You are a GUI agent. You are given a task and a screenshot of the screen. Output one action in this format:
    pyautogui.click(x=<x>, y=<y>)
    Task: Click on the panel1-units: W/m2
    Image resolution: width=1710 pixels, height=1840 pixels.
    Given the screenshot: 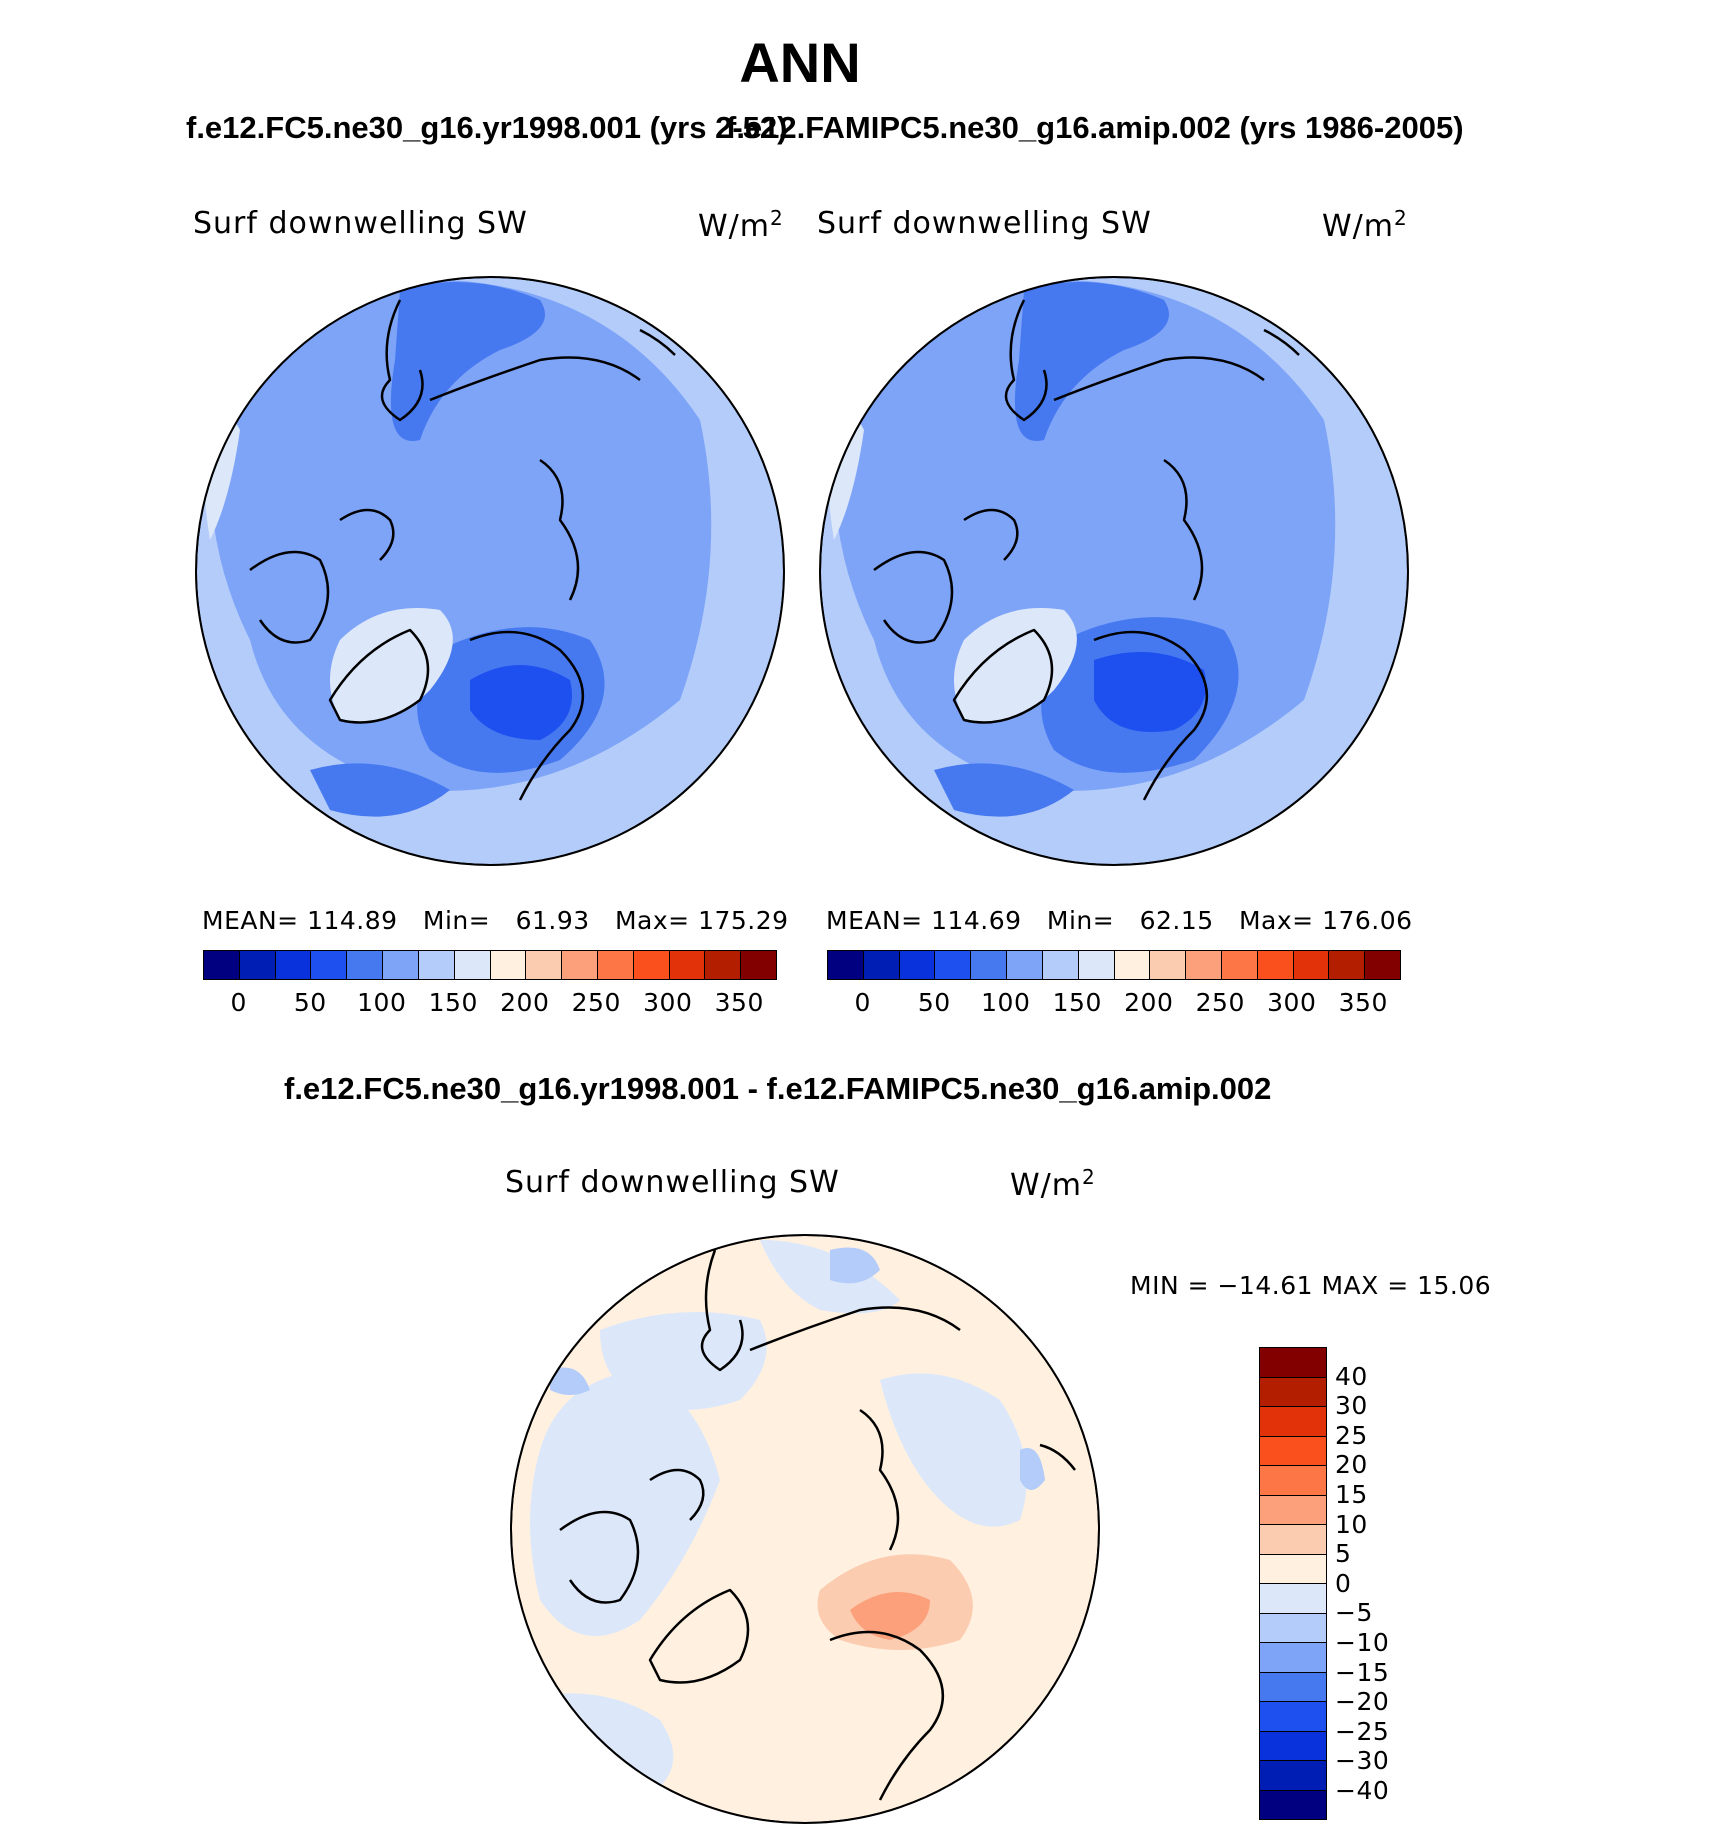 What is the action you would take?
    pyautogui.click(x=741, y=225)
    